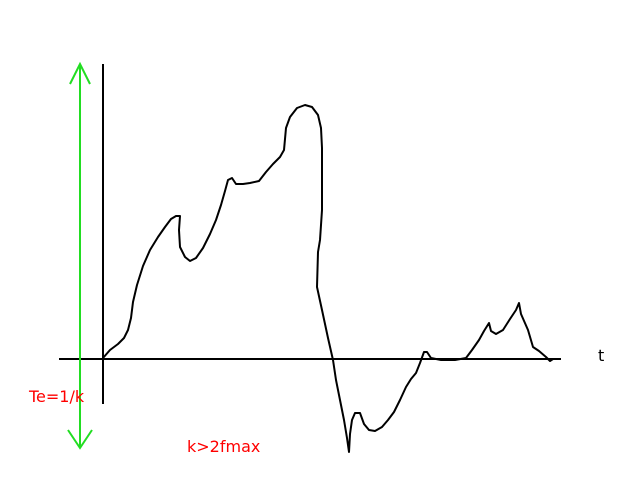 Image resolution: width=640 pixels, height=480 pixels. I want to click on arrow-head-bottom, so click(80, 439).